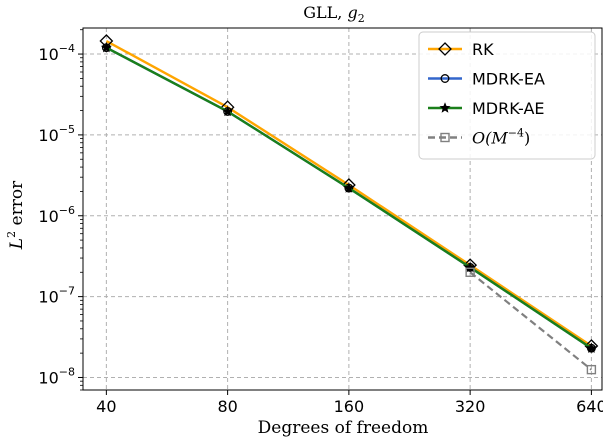  I want to click on y-tick-label: 10⁻⁵, so click(56, 134).